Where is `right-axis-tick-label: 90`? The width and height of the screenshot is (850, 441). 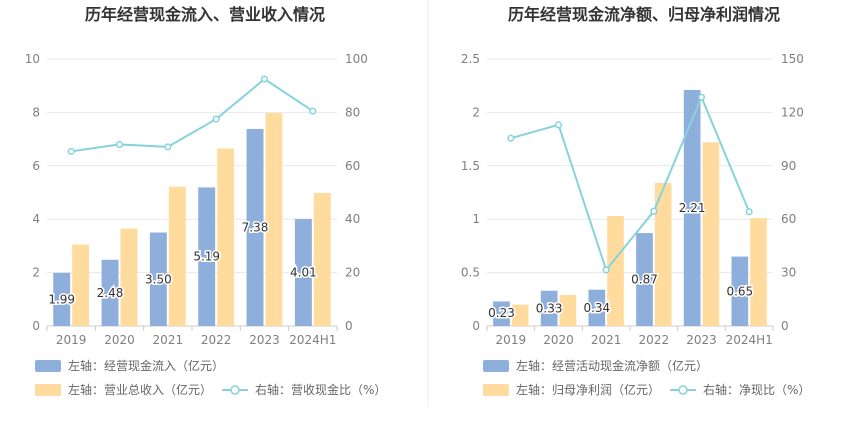
right-axis-tick-label: 90 is located at coordinates (788, 166).